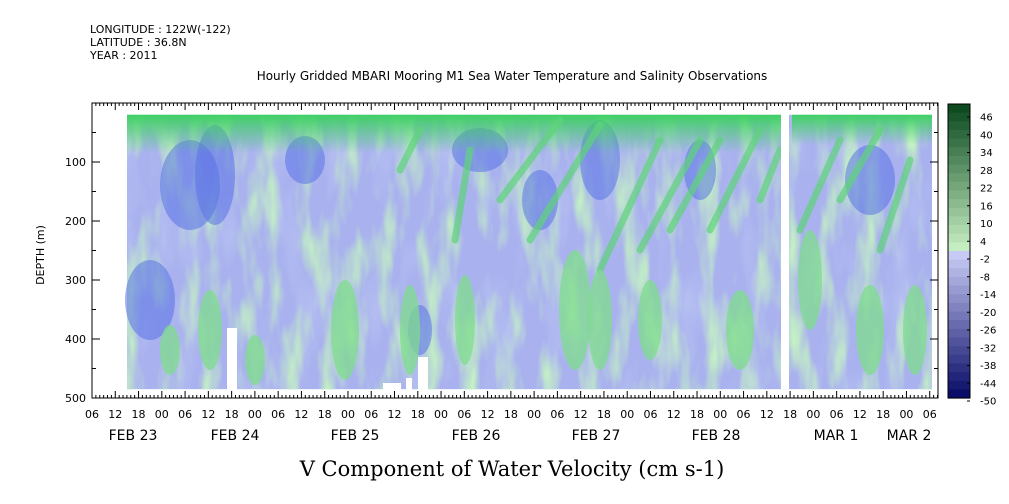 The image size is (1009, 504). What do you see at coordinates (75, 280) in the screenshot?
I see `y-tick-label: 300` at bounding box center [75, 280].